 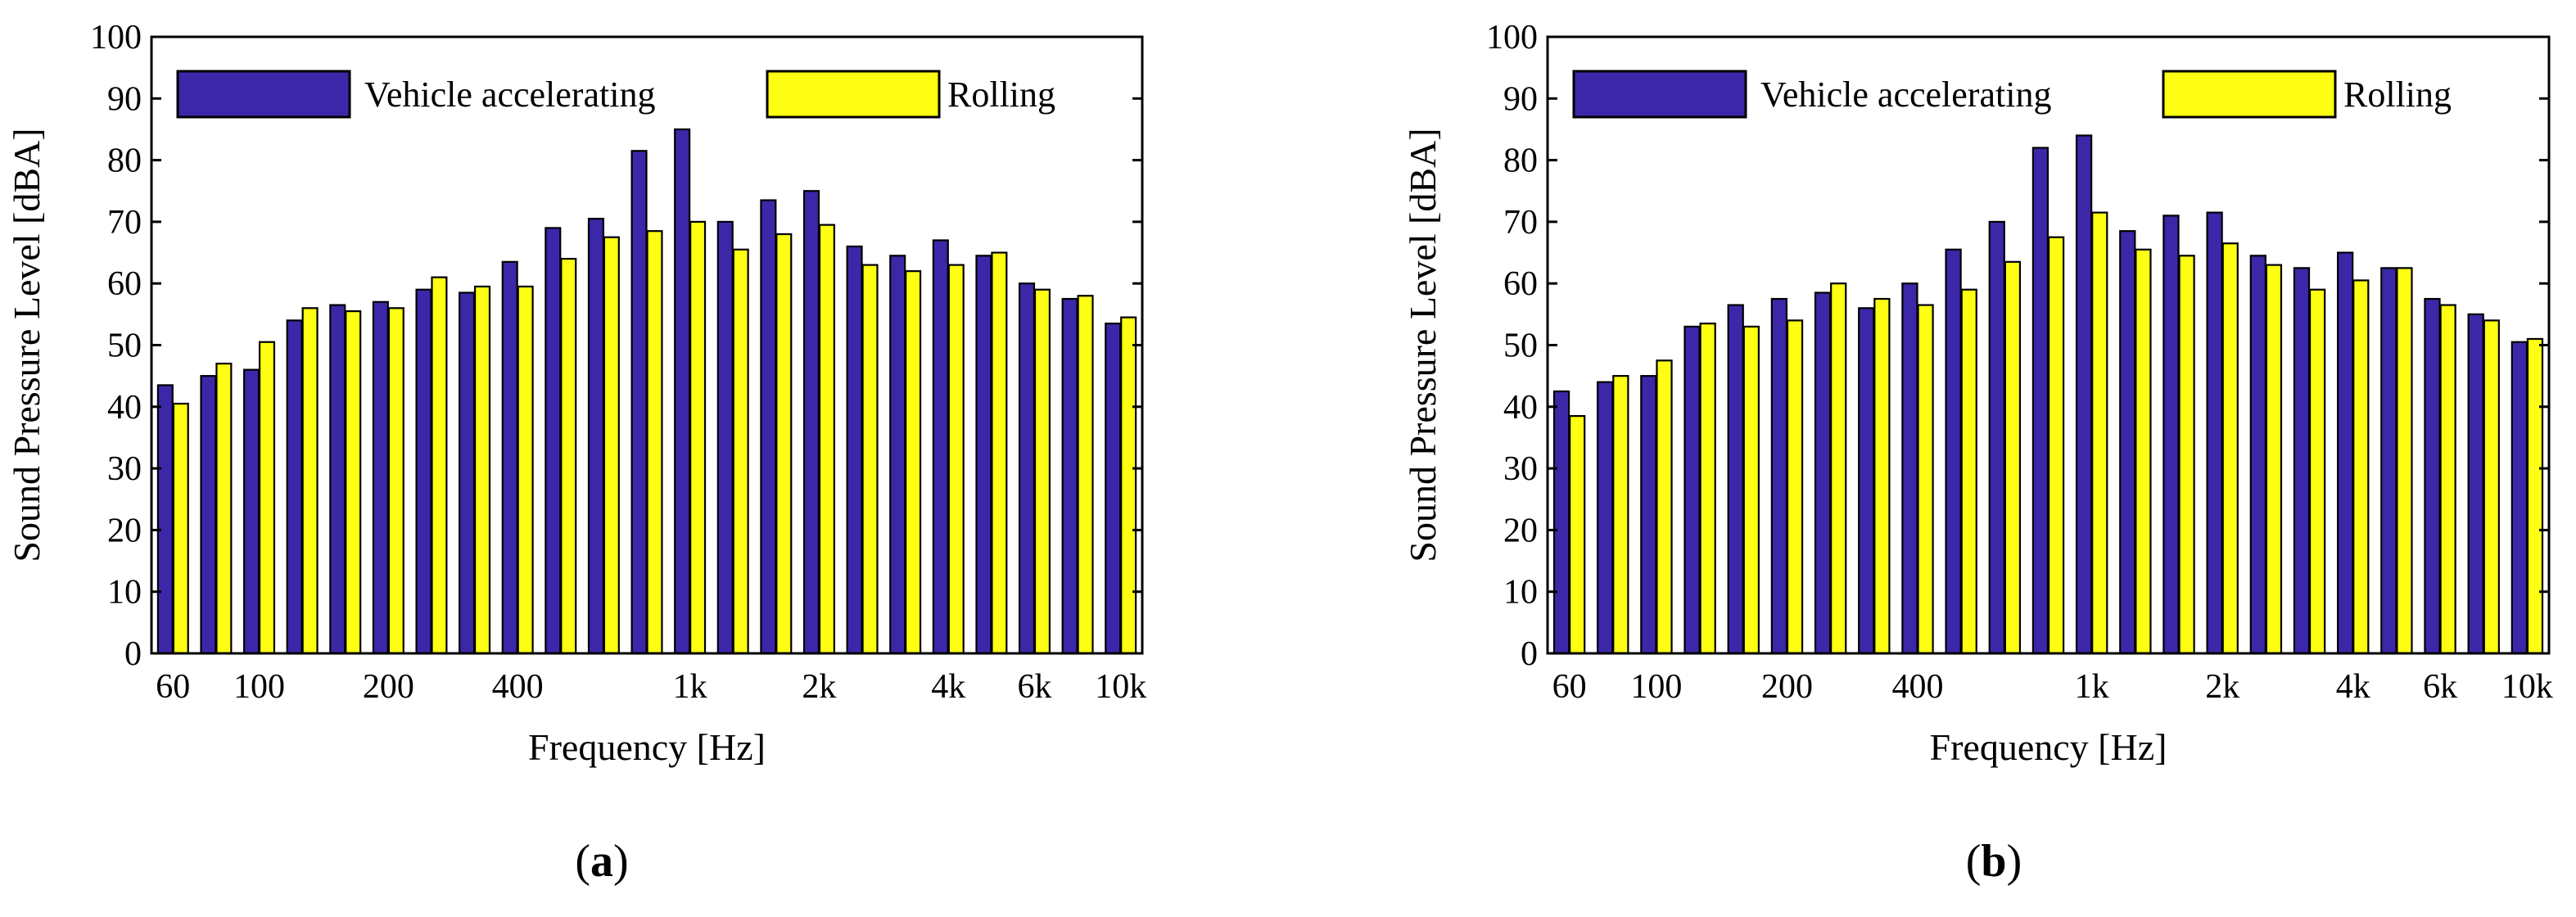 I want to click on x-tick-label: 60, so click(x=1569, y=687).